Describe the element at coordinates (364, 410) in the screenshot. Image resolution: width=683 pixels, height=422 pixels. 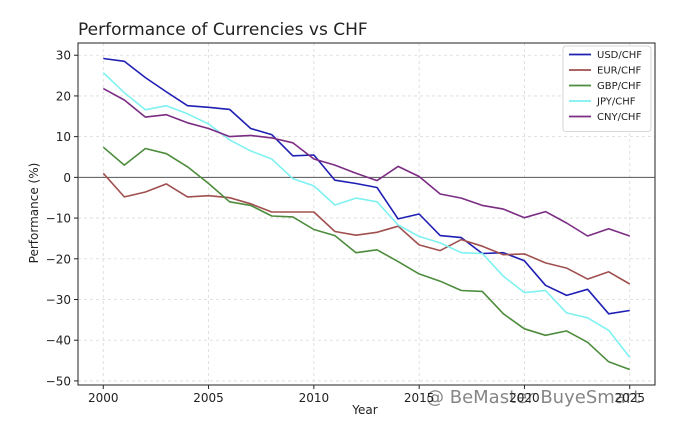
I see `x-axis-label: Year` at that location.